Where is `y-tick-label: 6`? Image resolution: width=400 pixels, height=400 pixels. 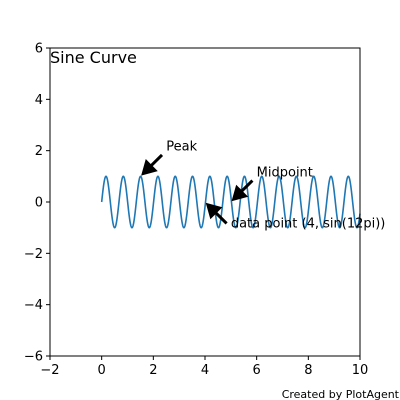 y-tick-label: 6 is located at coordinates (39, 49).